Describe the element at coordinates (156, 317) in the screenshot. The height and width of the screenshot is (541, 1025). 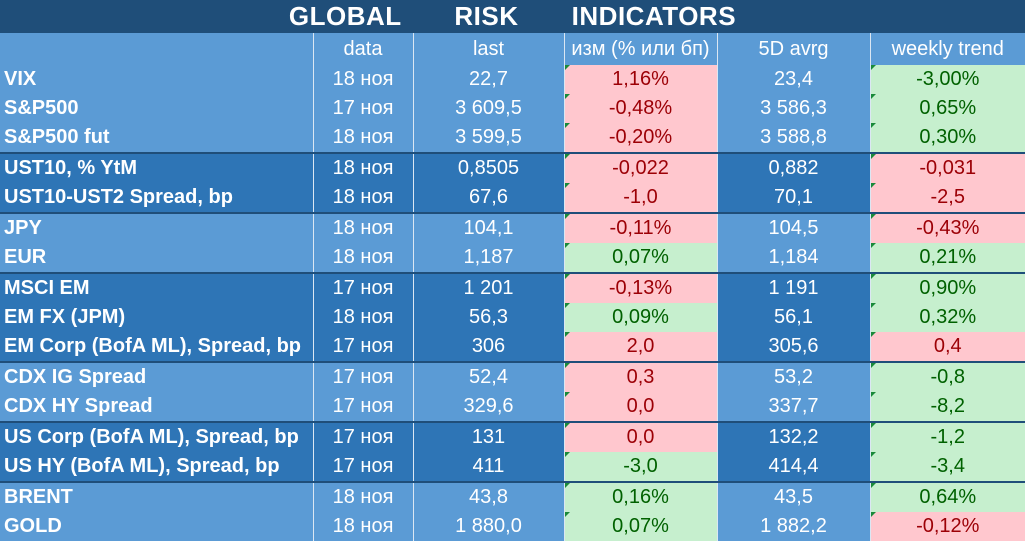
I see `indicator-name-cell: EM FX (JPM)` at that location.